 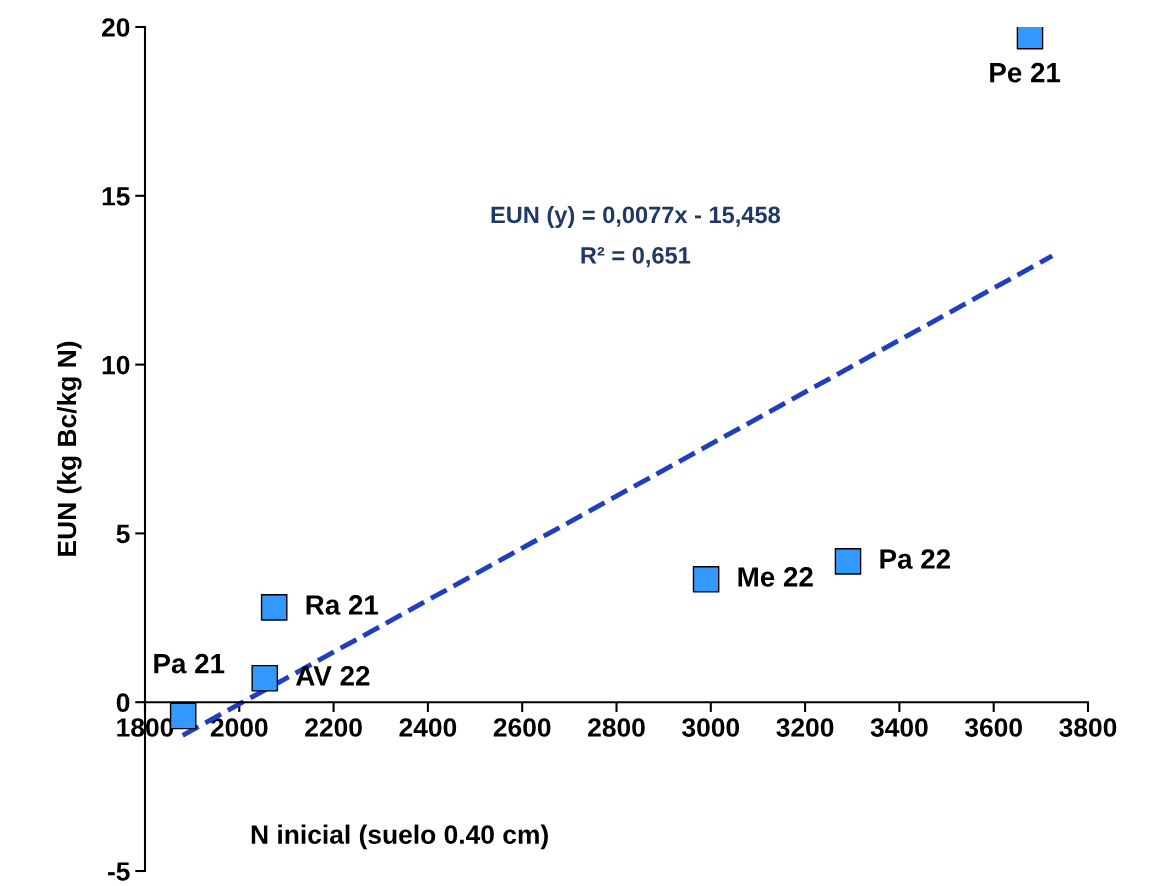 I want to click on y-tick-label: 10, so click(x=116, y=365).